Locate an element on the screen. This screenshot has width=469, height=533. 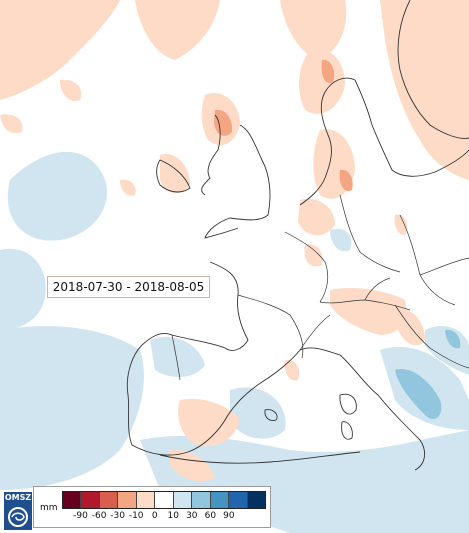
date-range-label: 2018-07-30 - 2018-08-05 is located at coordinates (128, 287).